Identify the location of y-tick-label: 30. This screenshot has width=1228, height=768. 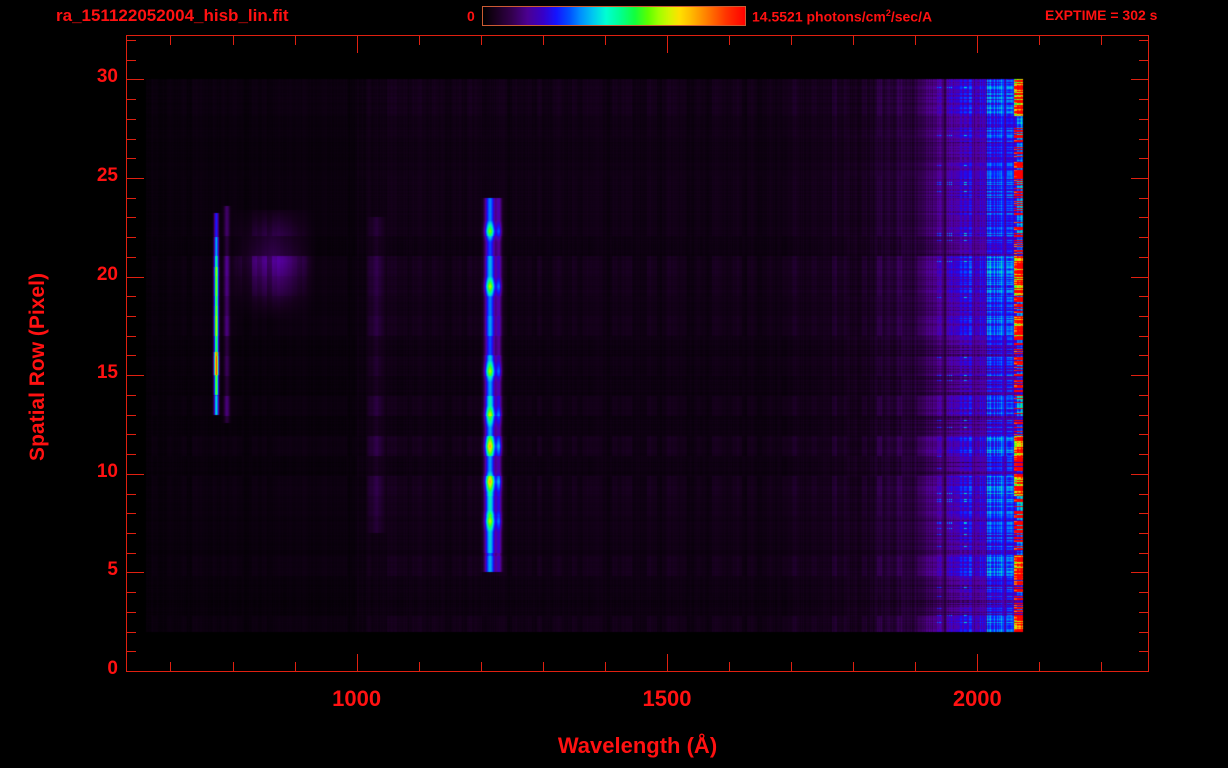
(107, 77).